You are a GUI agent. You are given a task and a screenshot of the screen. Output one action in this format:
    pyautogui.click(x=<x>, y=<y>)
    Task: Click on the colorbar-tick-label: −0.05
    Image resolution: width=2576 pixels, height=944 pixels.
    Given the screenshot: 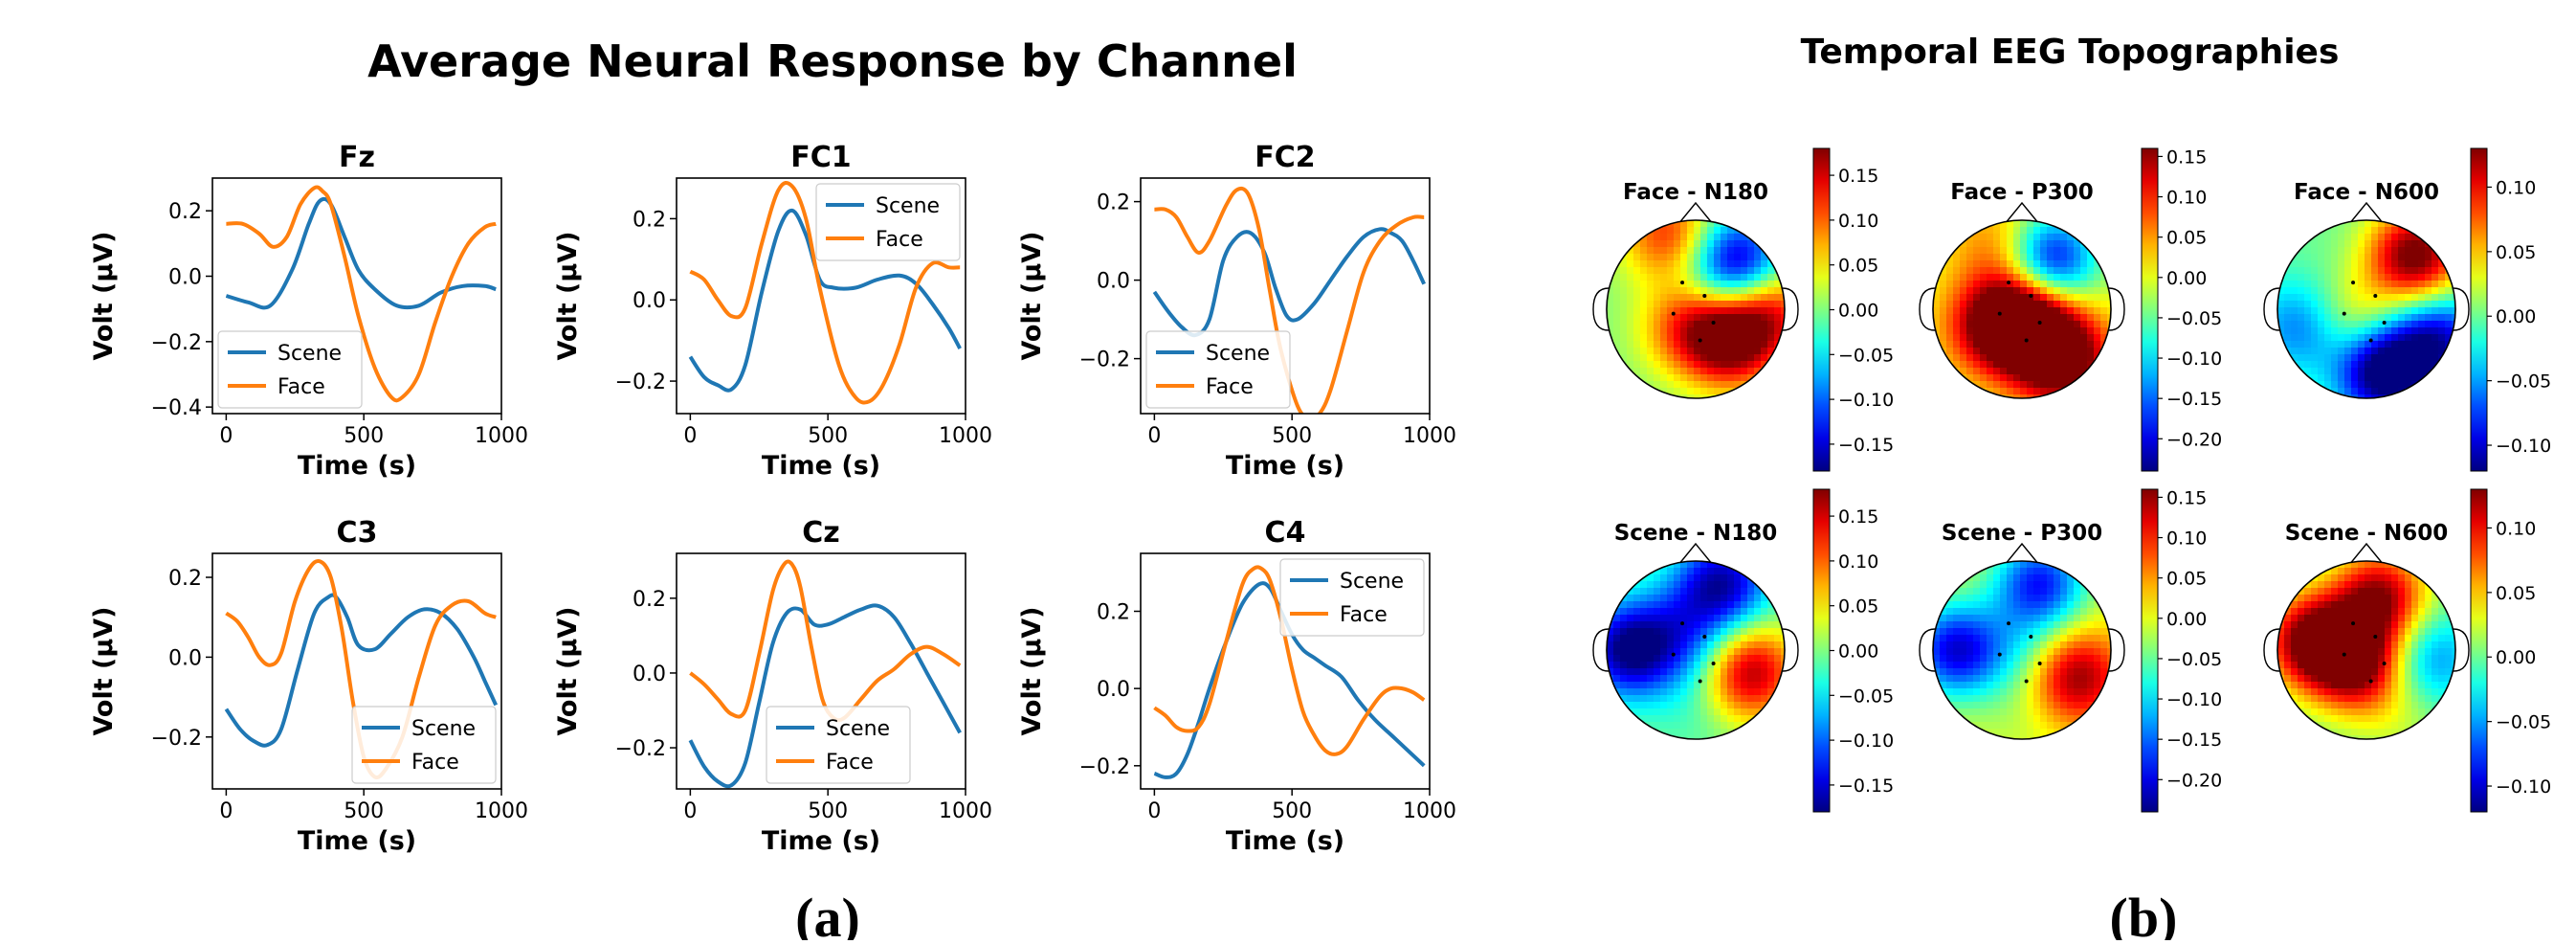 What is the action you would take?
    pyautogui.click(x=2194, y=318)
    